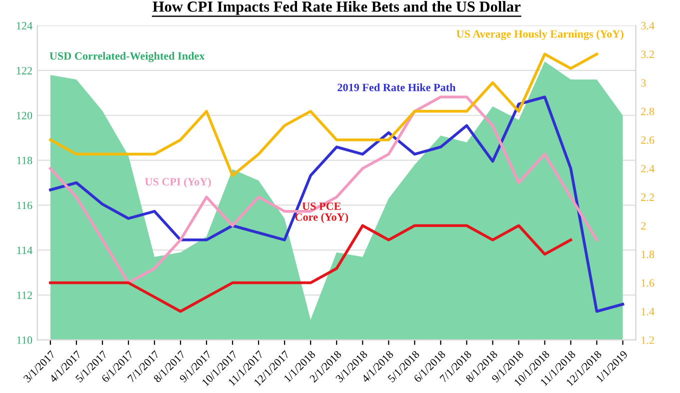  I want to click on y2-tick-label: 3.2, so click(647, 54).